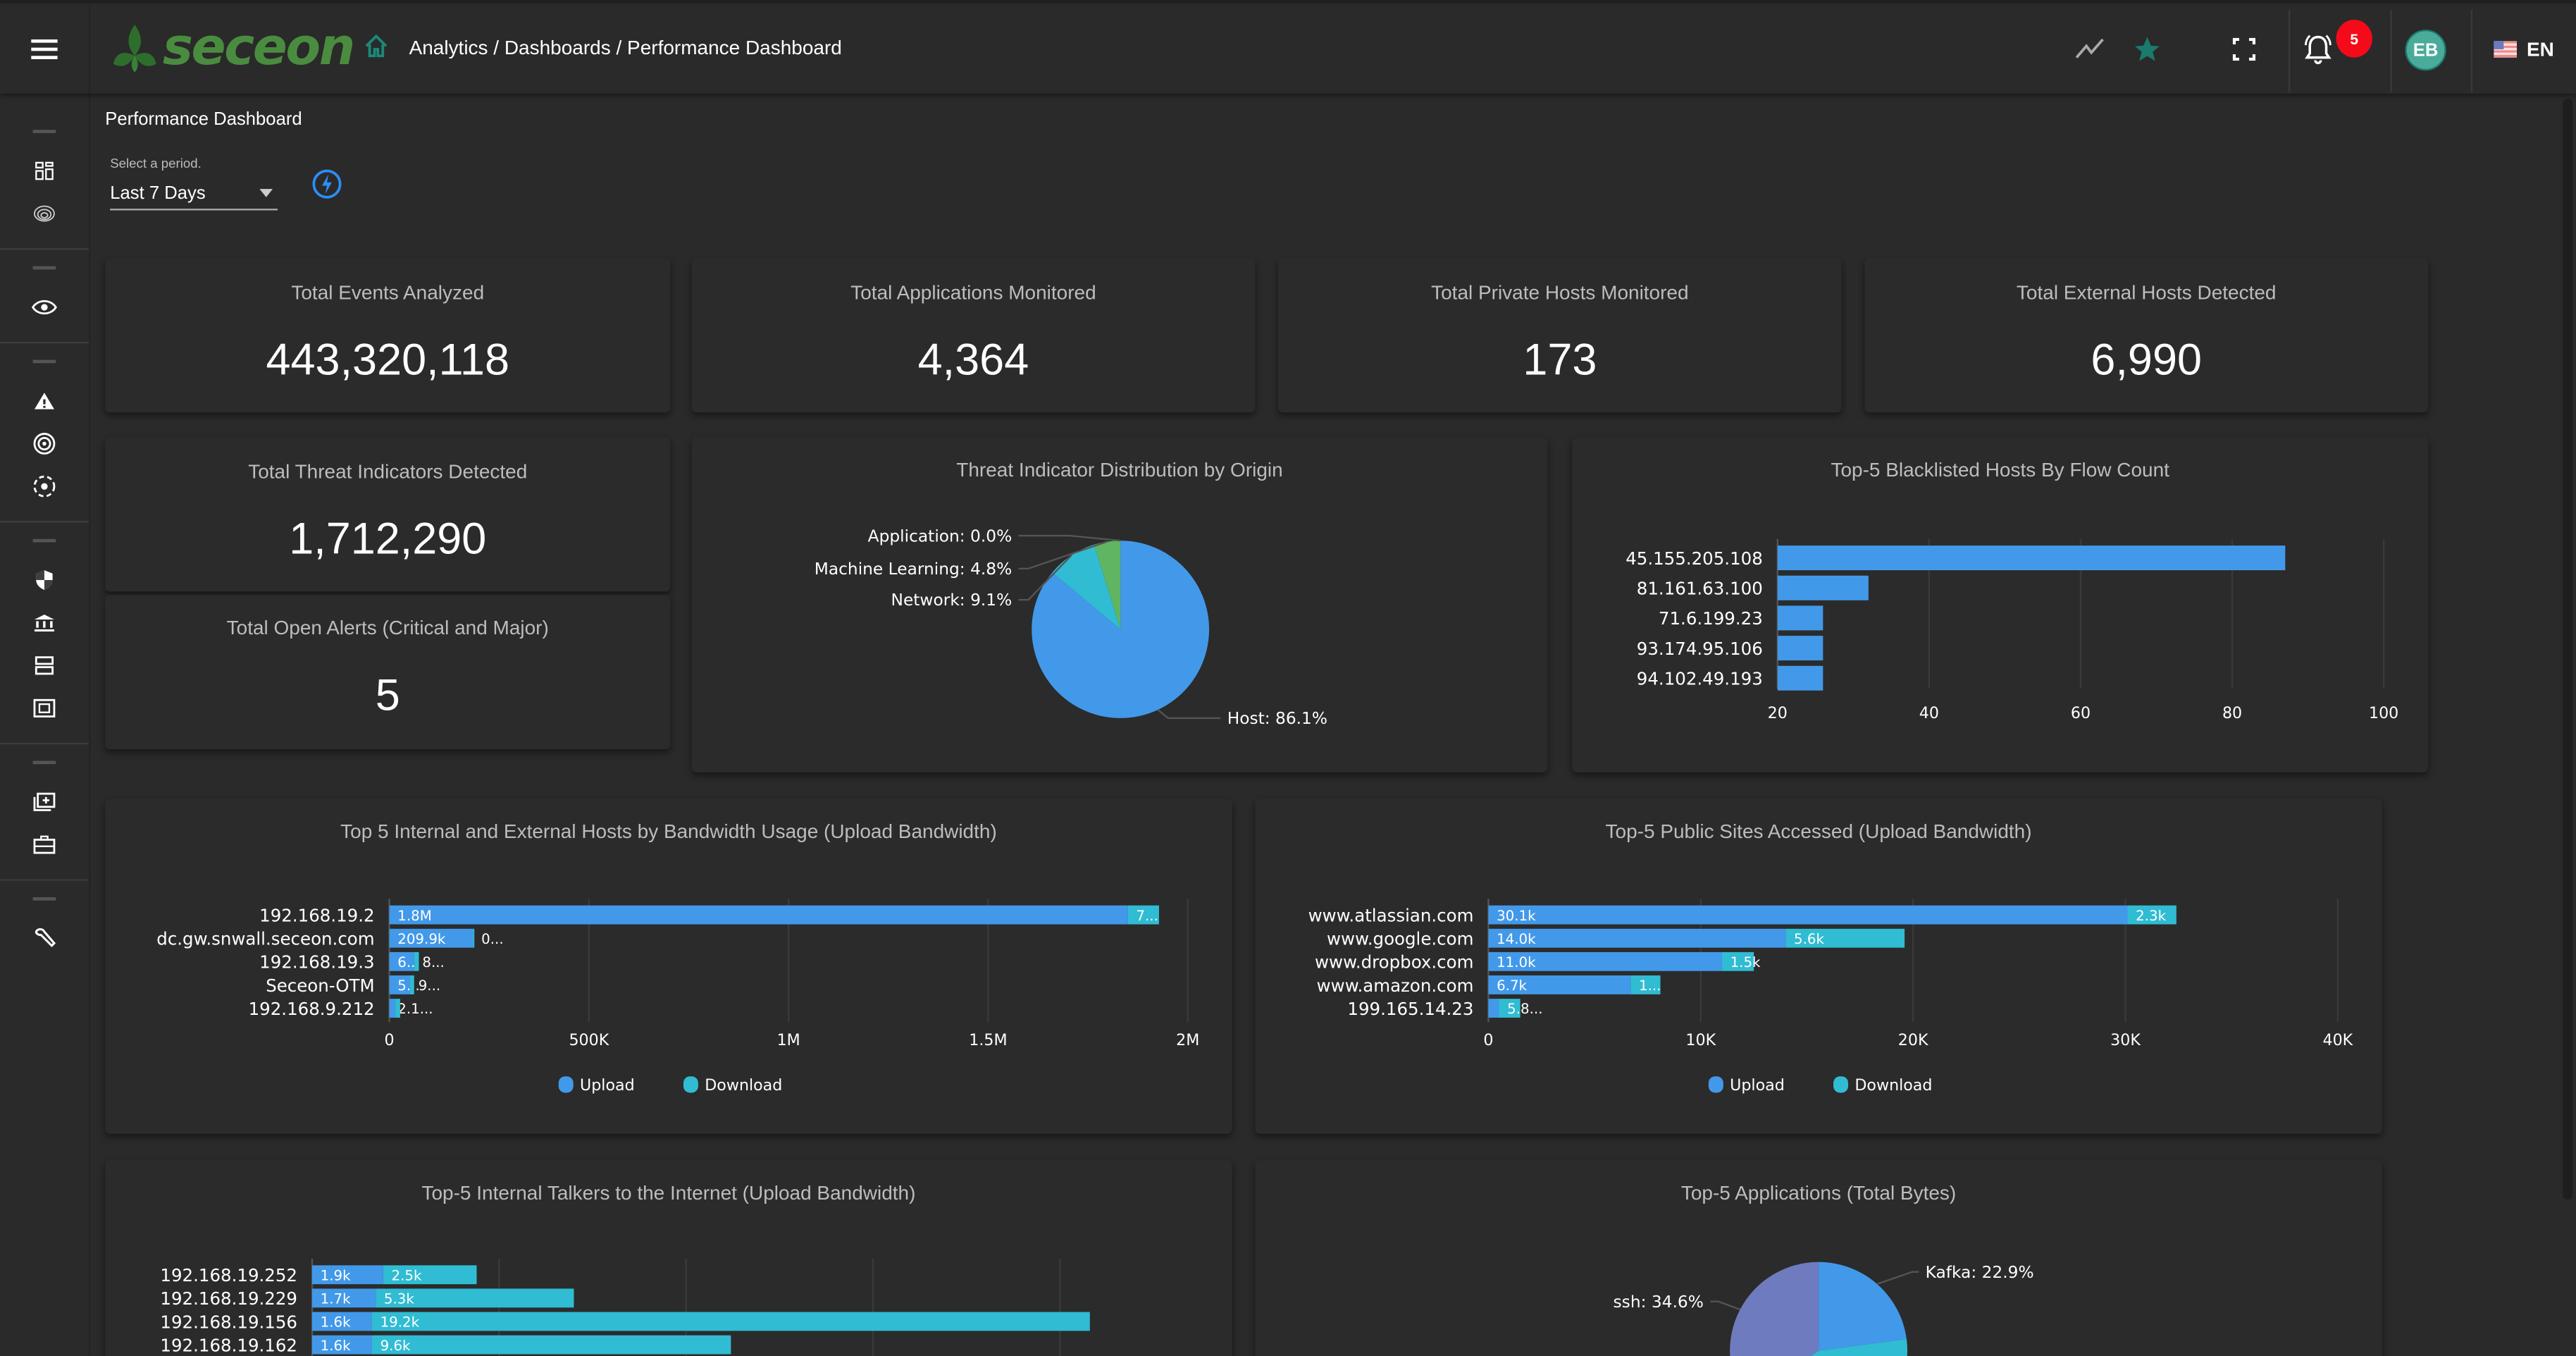 The height and width of the screenshot is (1356, 2576). I want to click on y-category-label: 192.168.9.212, so click(312, 1009).